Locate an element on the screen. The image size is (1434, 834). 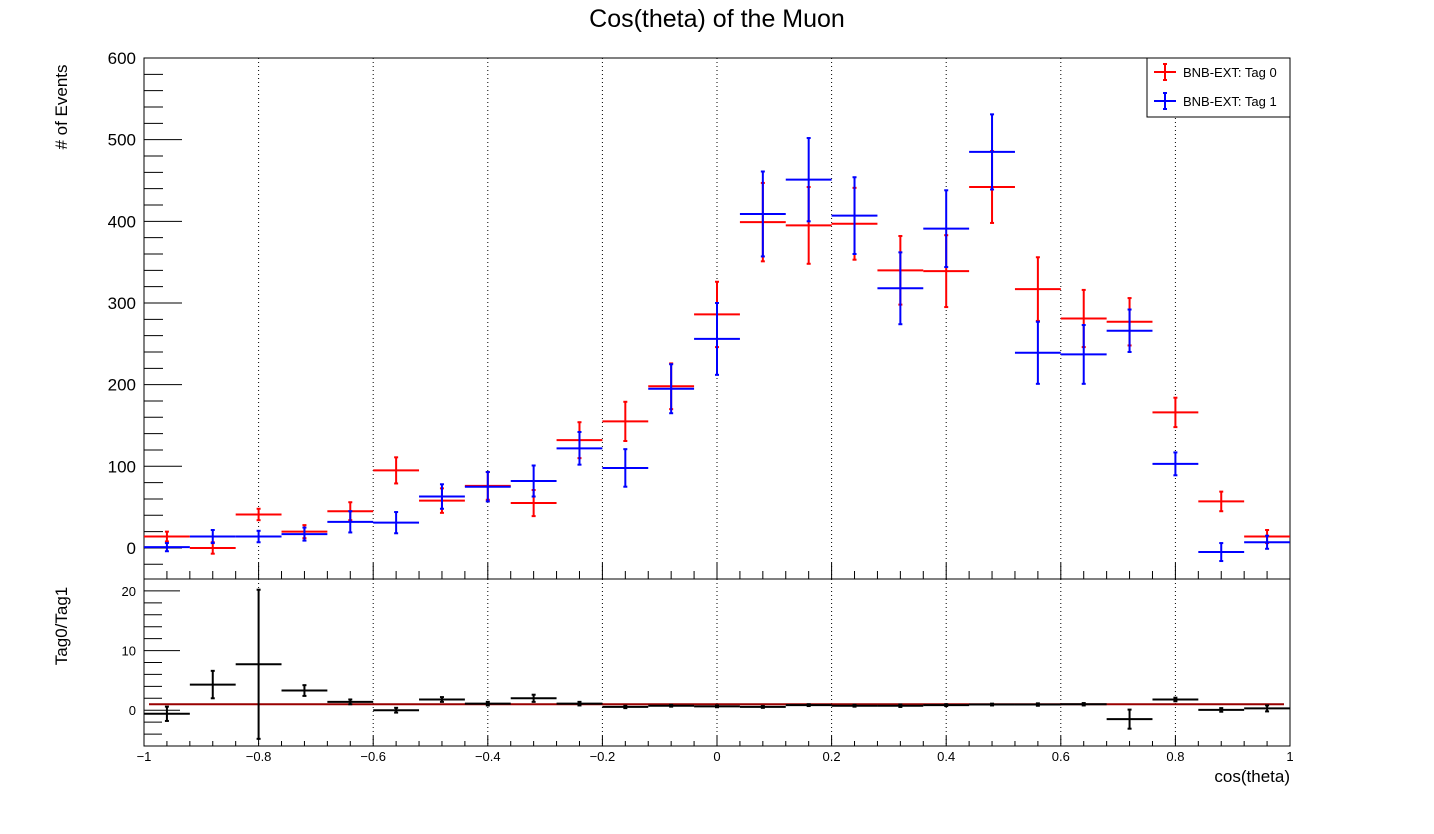
x-tick-label: 0.6 is located at coordinates (1061, 756).